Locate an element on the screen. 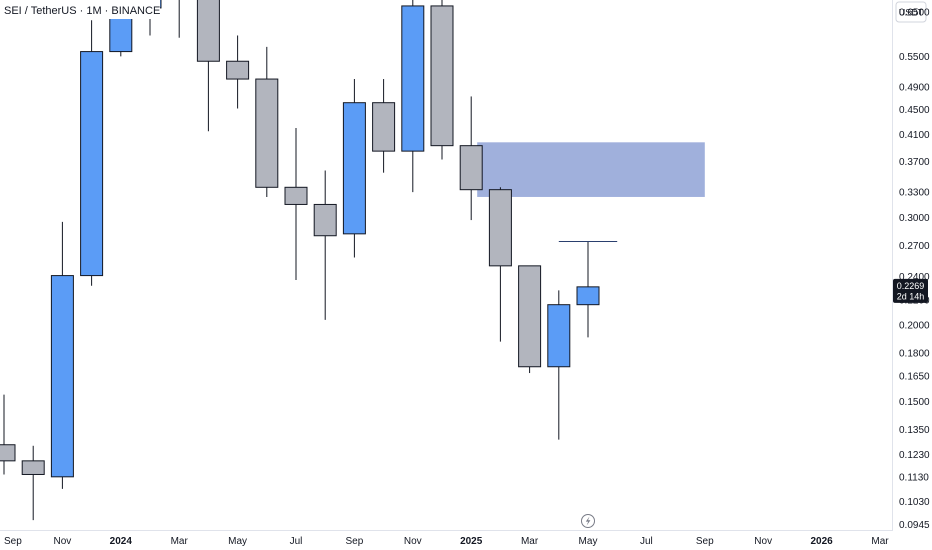 The width and height of the screenshot is (932, 550). time-tick-label: 2026 is located at coordinates (821, 541).